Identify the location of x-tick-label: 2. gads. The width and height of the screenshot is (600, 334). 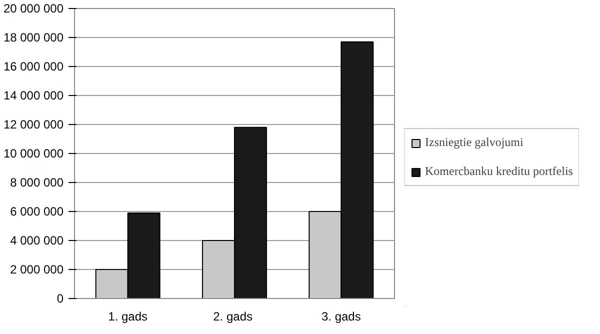
(233, 317).